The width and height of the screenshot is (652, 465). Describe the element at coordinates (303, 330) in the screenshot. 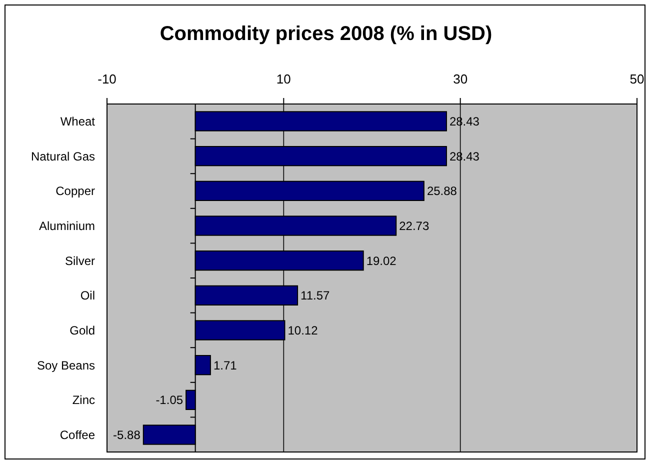

I see `data-label: 10.12` at that location.